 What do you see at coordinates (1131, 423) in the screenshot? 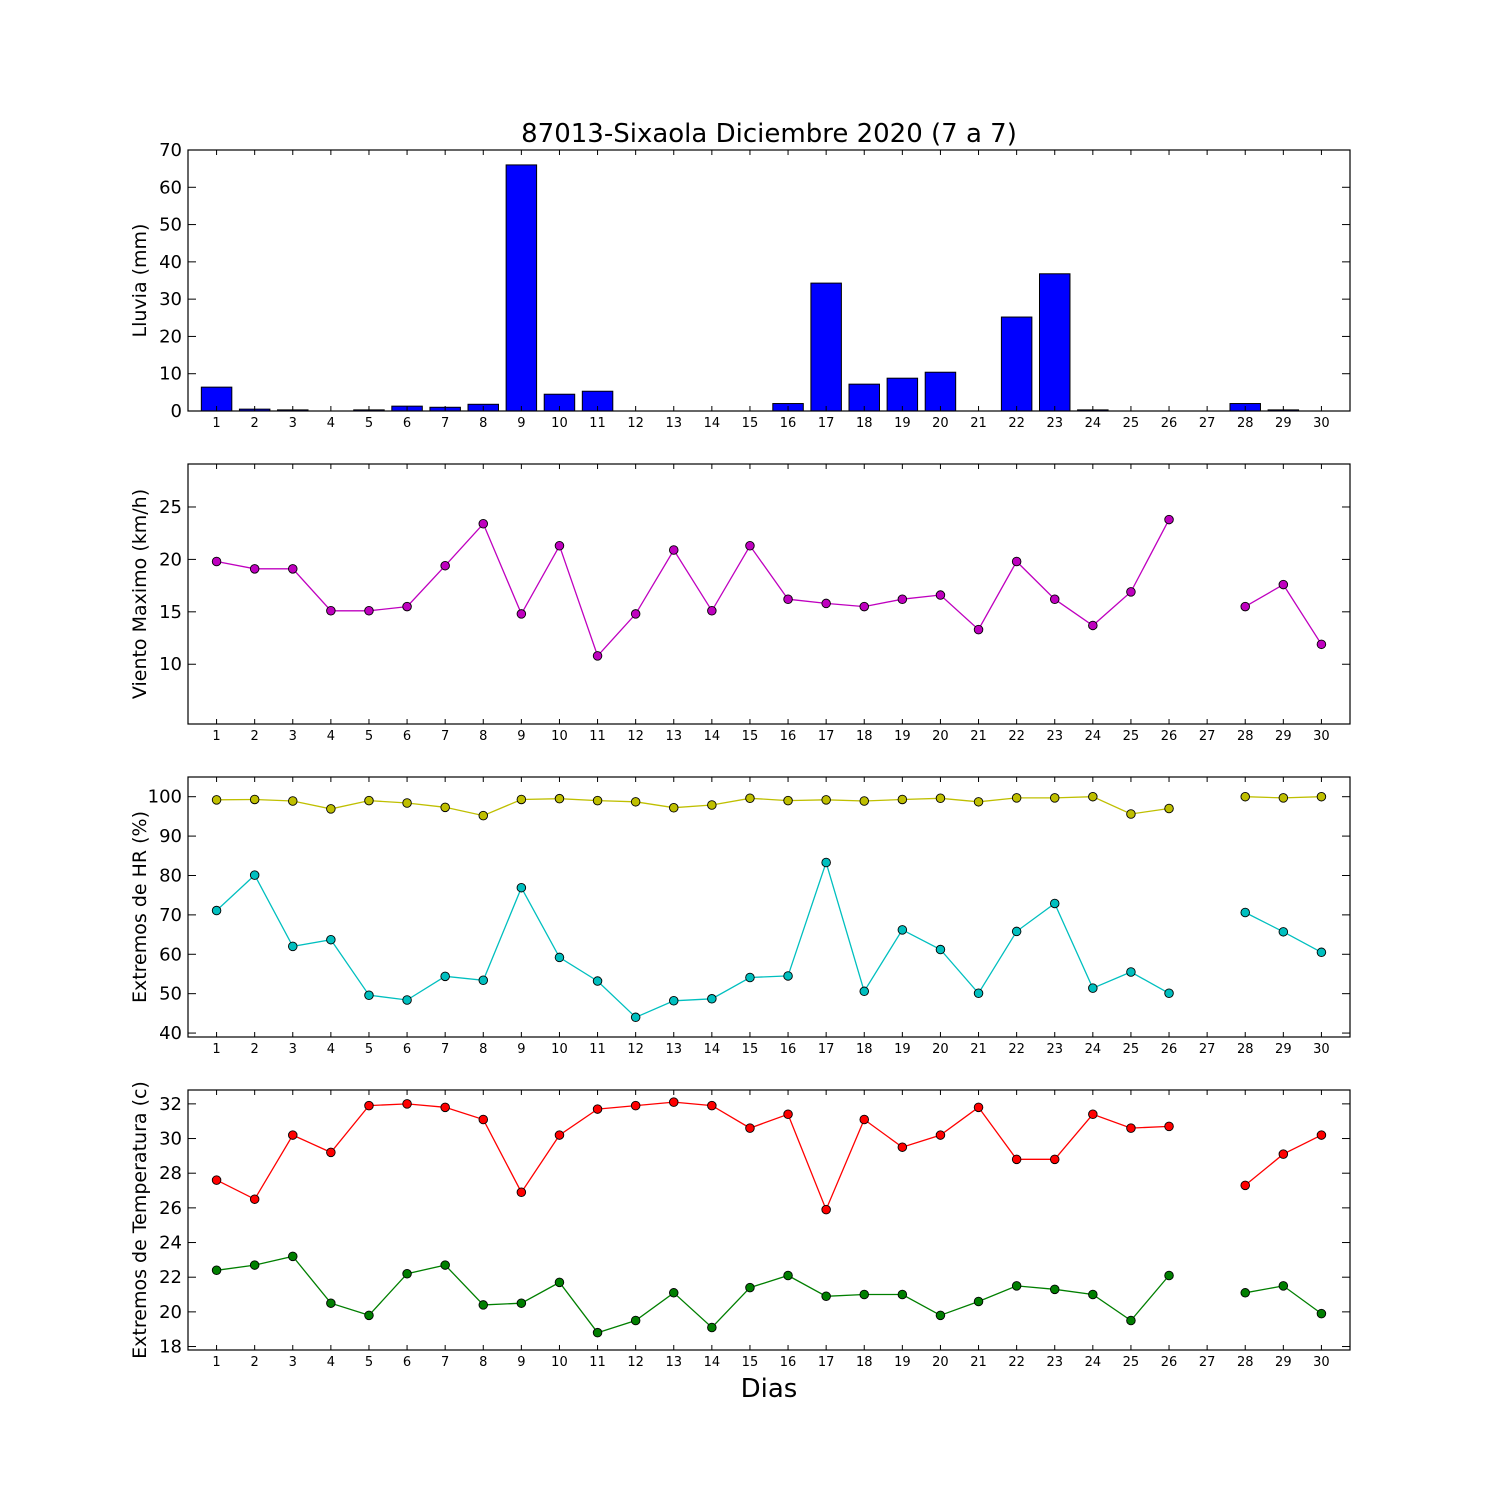
I see `x-tick-label: 25` at bounding box center [1131, 423].